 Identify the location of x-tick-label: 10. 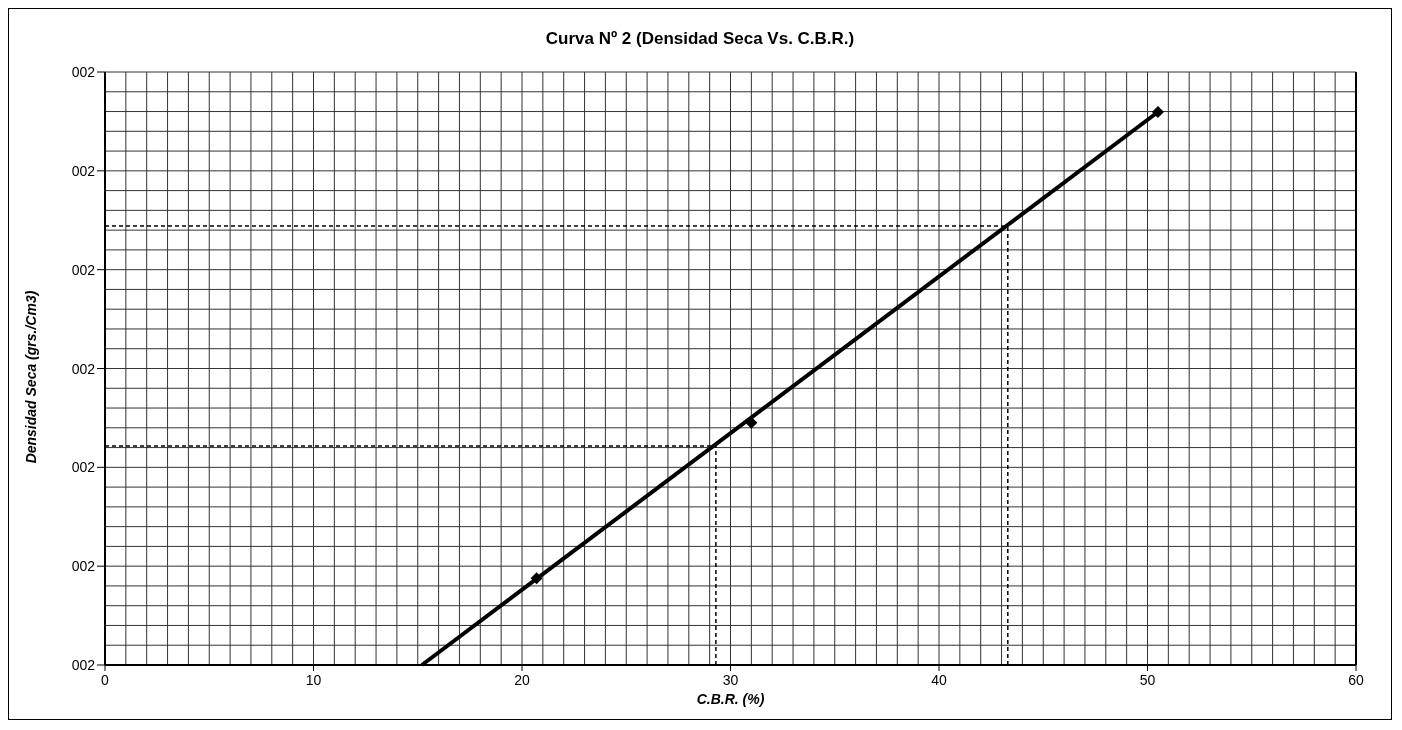
(313, 680).